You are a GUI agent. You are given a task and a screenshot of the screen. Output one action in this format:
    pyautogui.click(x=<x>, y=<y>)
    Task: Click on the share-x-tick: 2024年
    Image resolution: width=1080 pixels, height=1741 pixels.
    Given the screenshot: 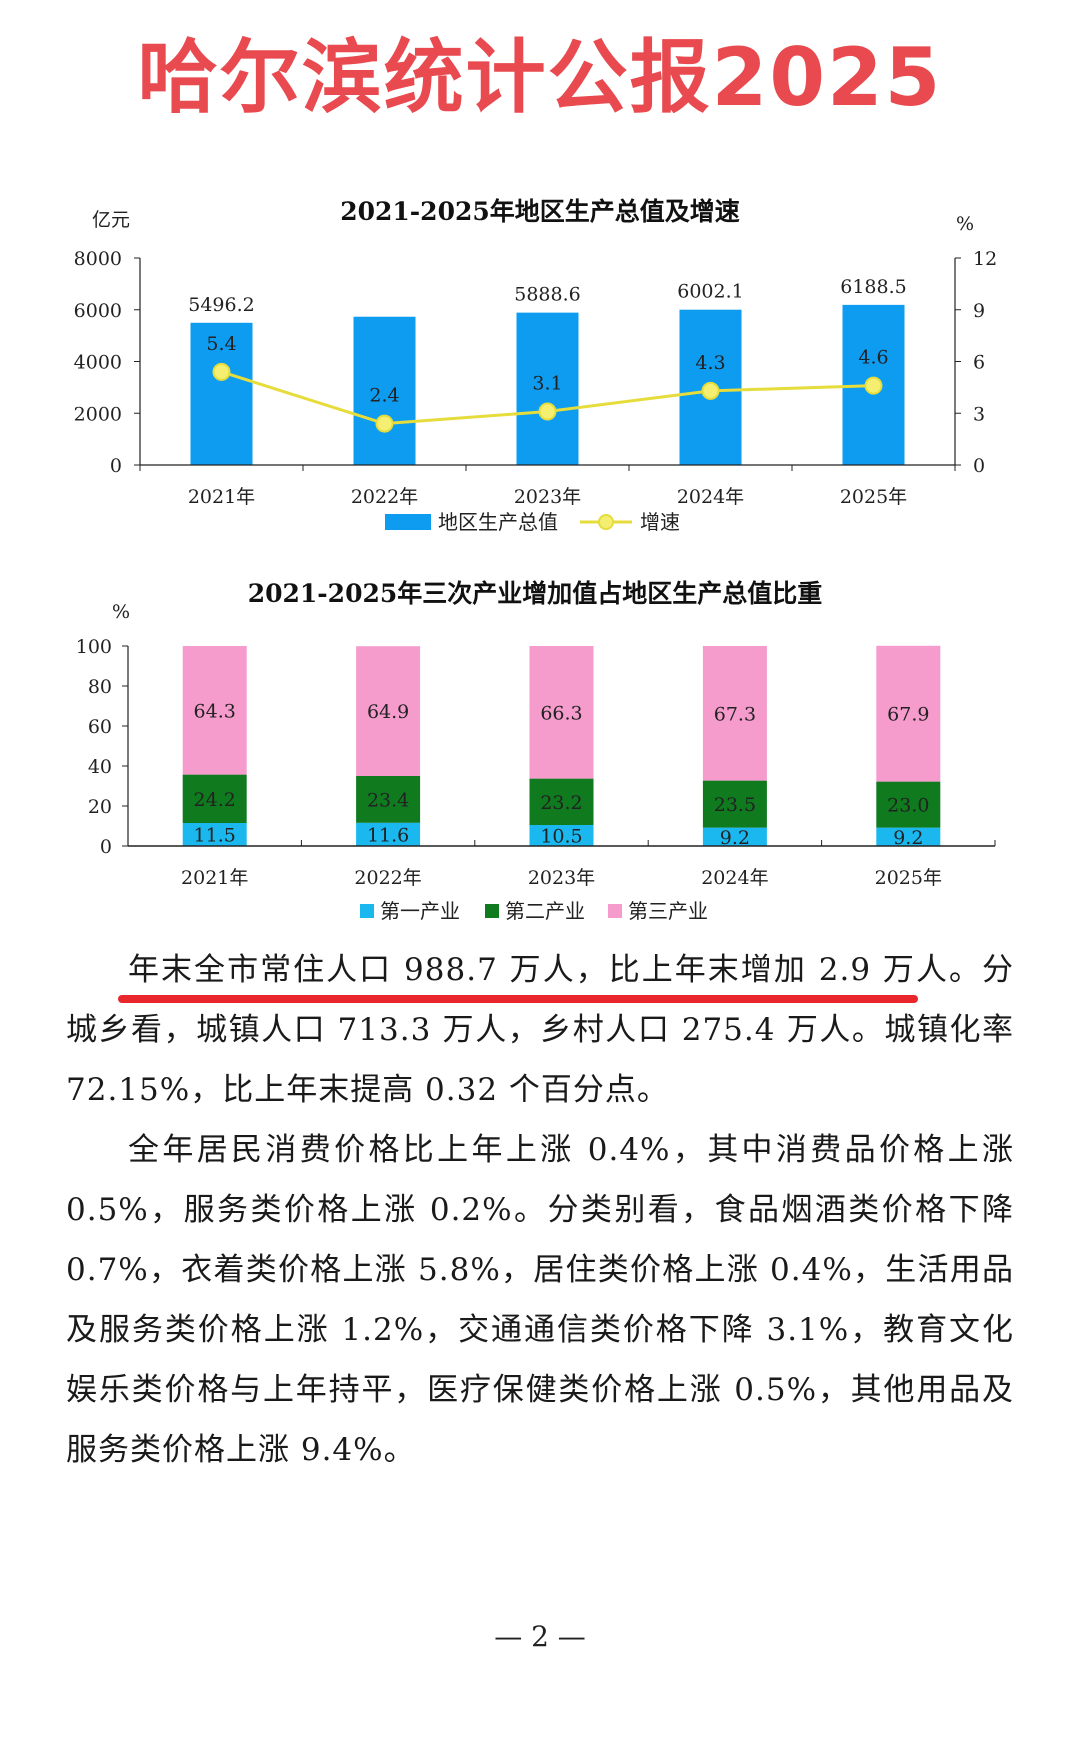 What is the action you would take?
    pyautogui.click(x=734, y=878)
    